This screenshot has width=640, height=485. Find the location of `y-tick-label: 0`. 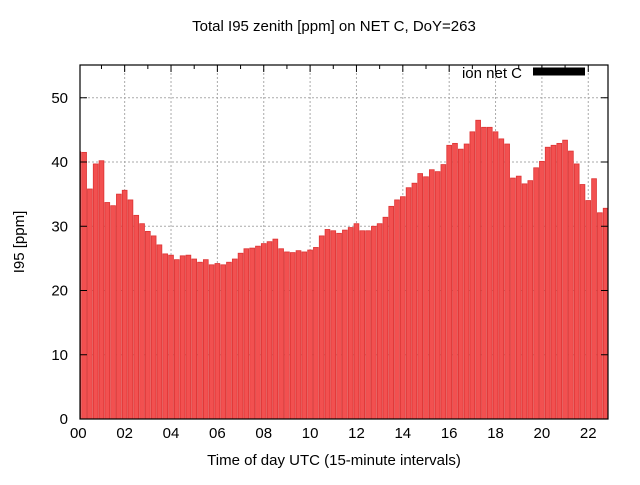

y-tick-label: 0 is located at coordinates (64, 419).